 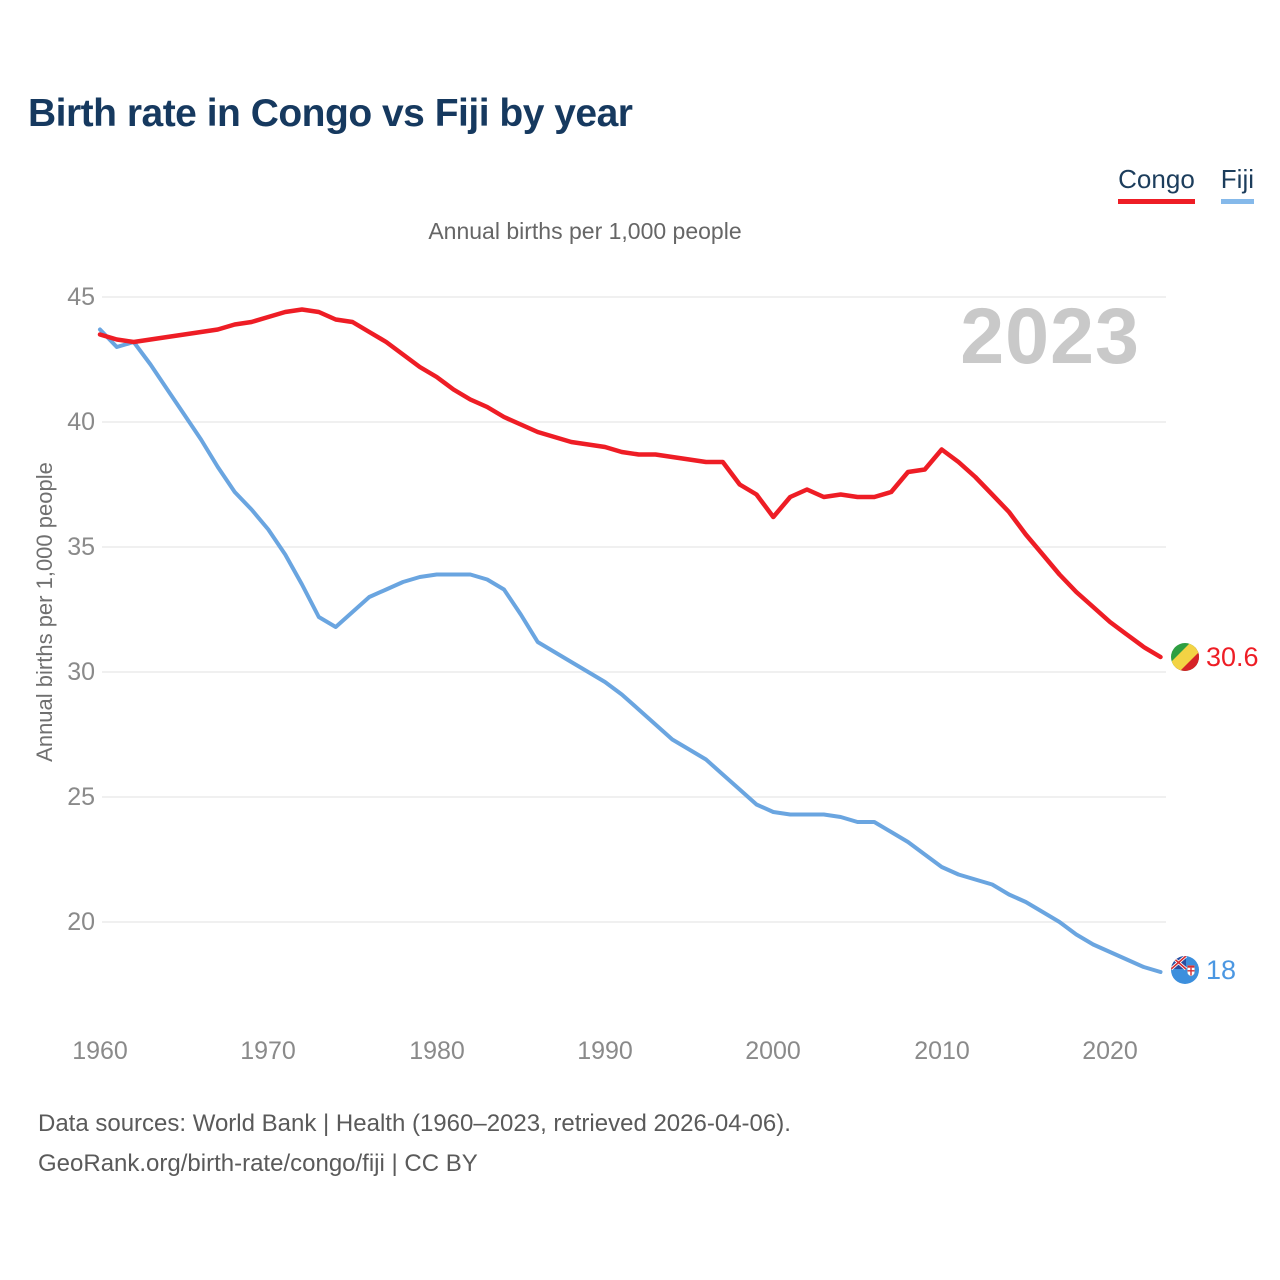 What do you see at coordinates (773, 1051) in the screenshot?
I see `x-tick-label: 2000` at bounding box center [773, 1051].